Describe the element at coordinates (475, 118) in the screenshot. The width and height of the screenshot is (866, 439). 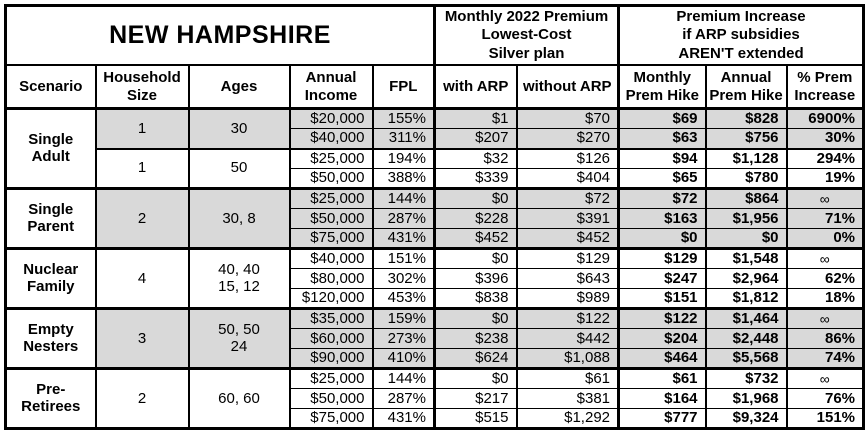
I see `with-arp-cell: $1` at that location.